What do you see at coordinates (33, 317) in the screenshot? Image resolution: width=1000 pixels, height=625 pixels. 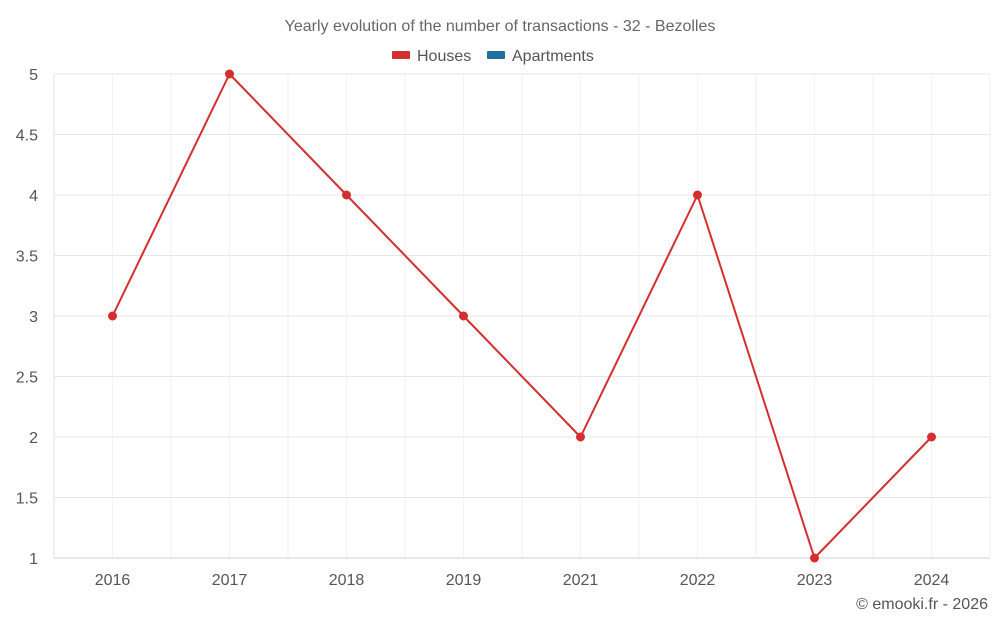 I see `y-tick-label: 3` at bounding box center [33, 317].